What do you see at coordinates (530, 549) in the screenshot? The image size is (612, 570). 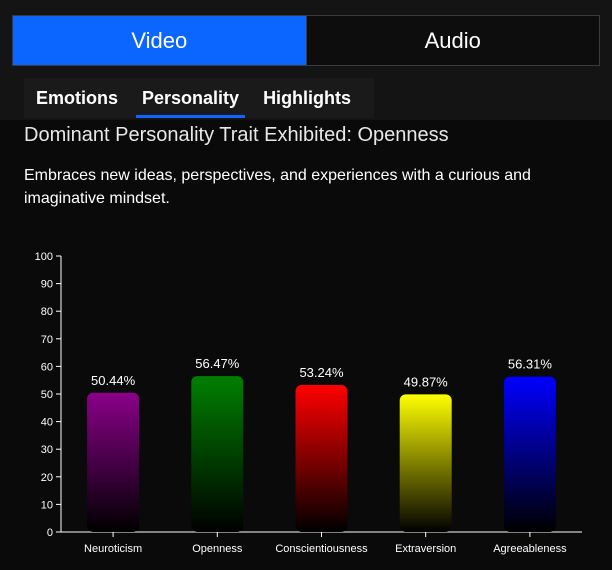 I see `x-tick-label-agreeableness: Agreeableness` at bounding box center [530, 549].